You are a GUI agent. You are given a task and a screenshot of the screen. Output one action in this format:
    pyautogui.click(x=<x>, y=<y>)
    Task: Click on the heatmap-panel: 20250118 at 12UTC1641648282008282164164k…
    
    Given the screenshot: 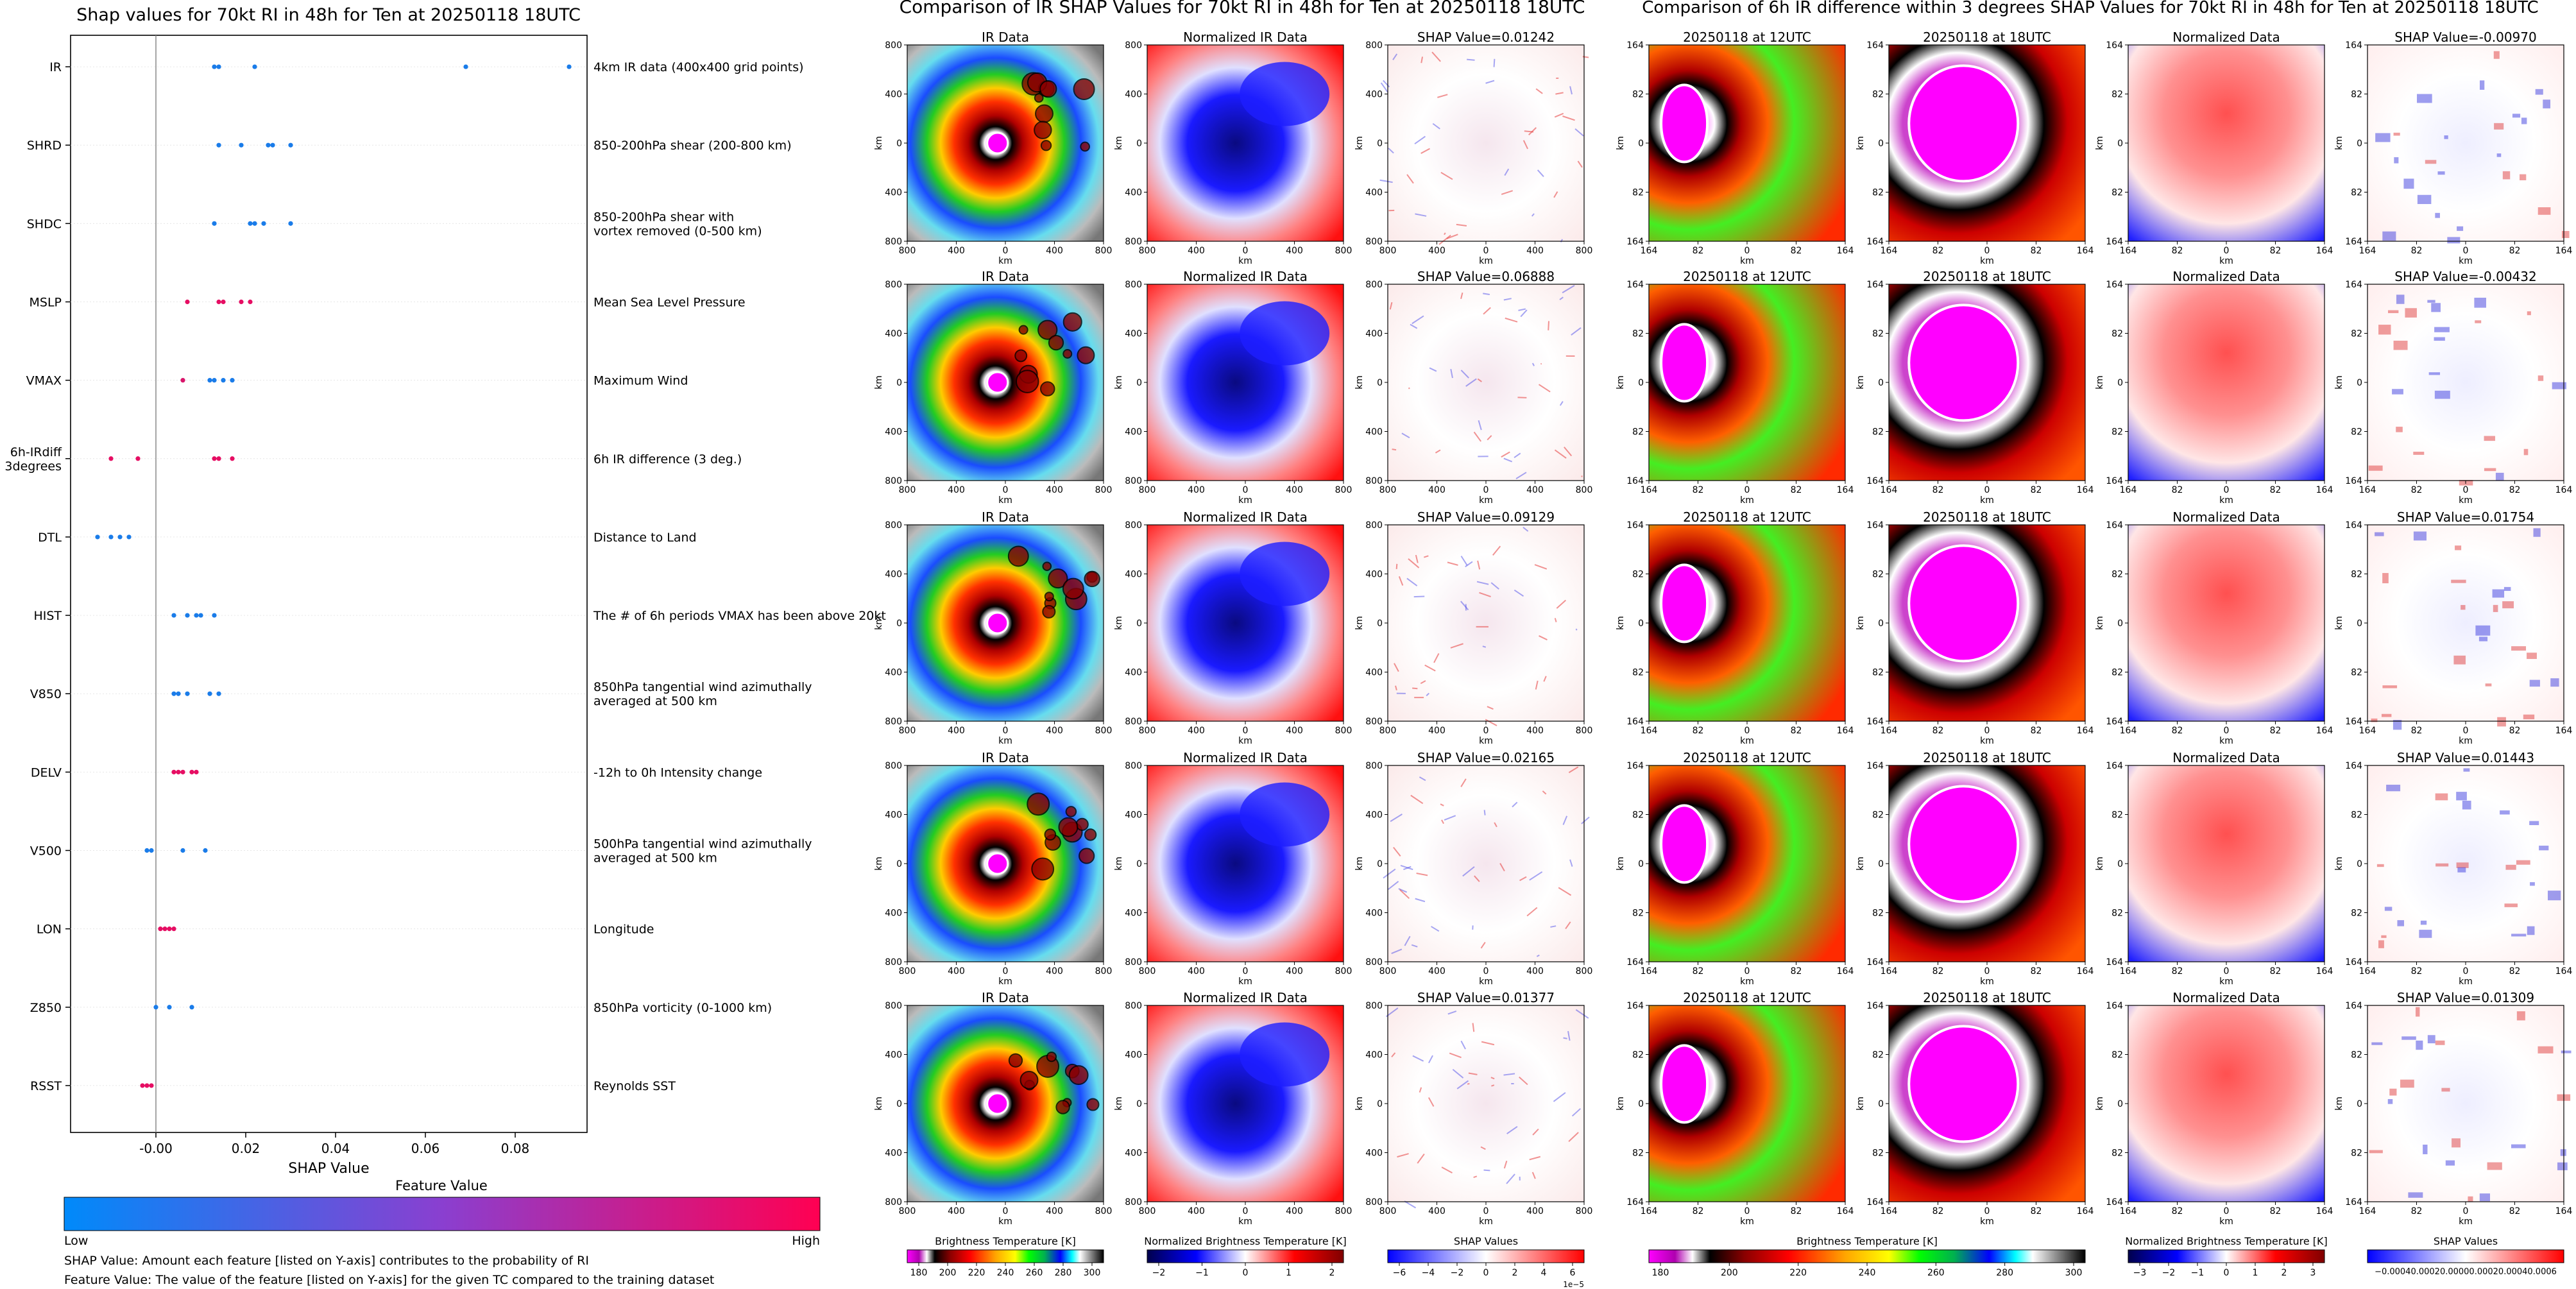 What is the action you would take?
    pyautogui.click(x=1735, y=1108)
    